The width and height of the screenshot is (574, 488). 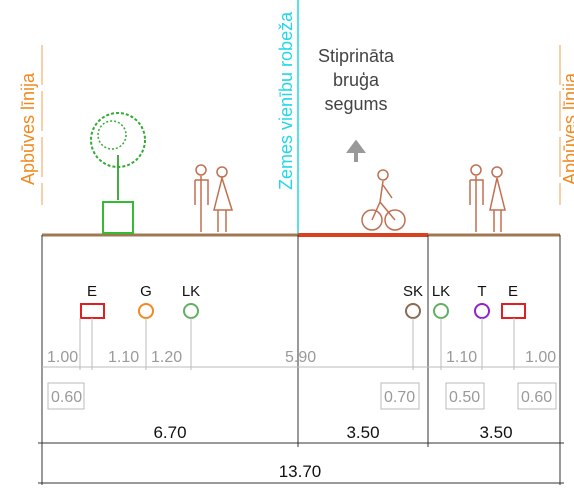 What do you see at coordinates (413, 291) in the screenshot?
I see `utility-label: SK` at bounding box center [413, 291].